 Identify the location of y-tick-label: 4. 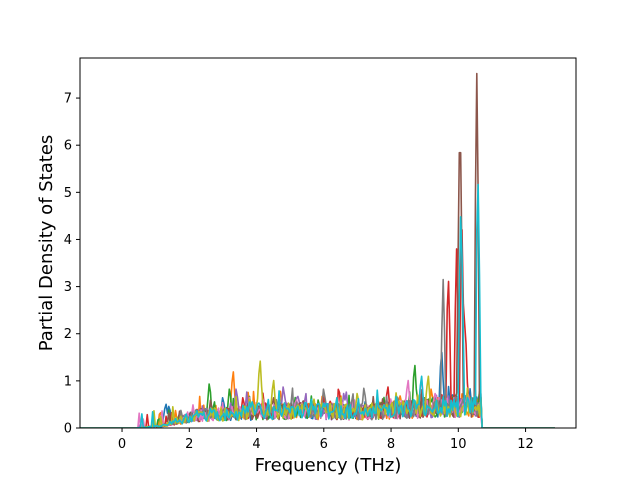
(68, 240).